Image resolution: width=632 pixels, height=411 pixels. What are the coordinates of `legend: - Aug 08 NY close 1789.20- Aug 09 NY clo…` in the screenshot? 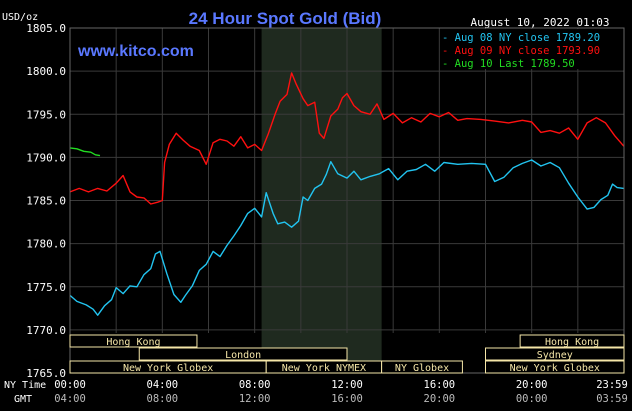 It's located at (530, 49).